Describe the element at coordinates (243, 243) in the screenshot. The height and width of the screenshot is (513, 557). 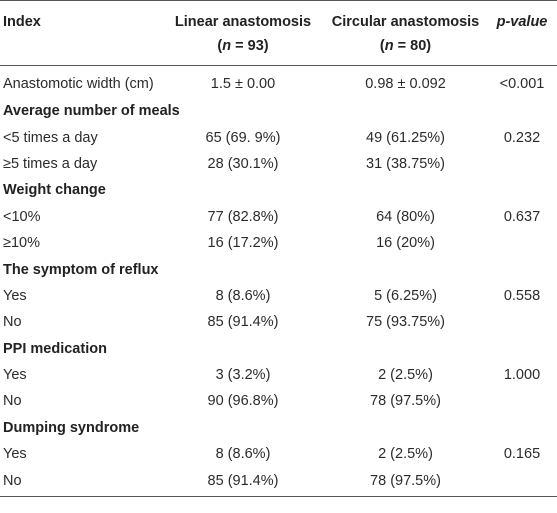
I see `linear-value: 16 (17.2%)` at that location.